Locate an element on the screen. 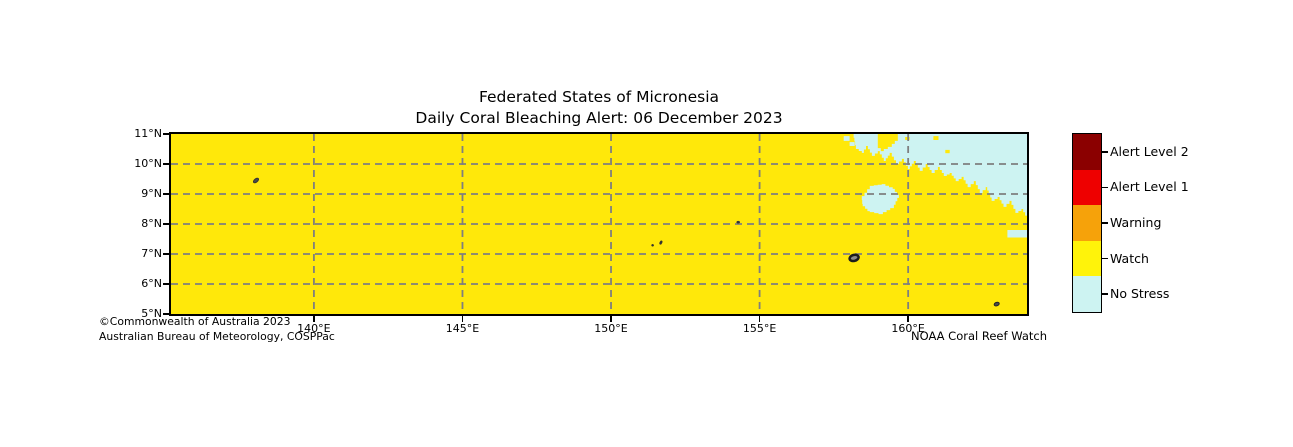  no-stress-region is located at coordinates (939, 176).